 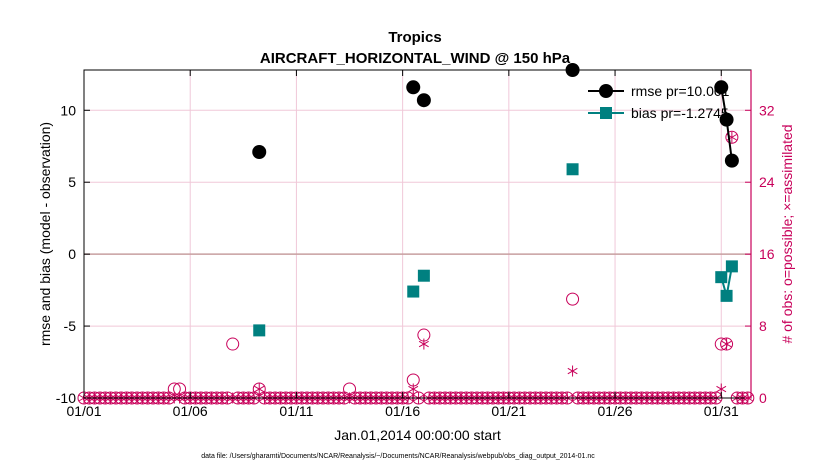 What do you see at coordinates (402, 411) in the screenshot?
I see `x-tick-label: 01/16` at bounding box center [402, 411].